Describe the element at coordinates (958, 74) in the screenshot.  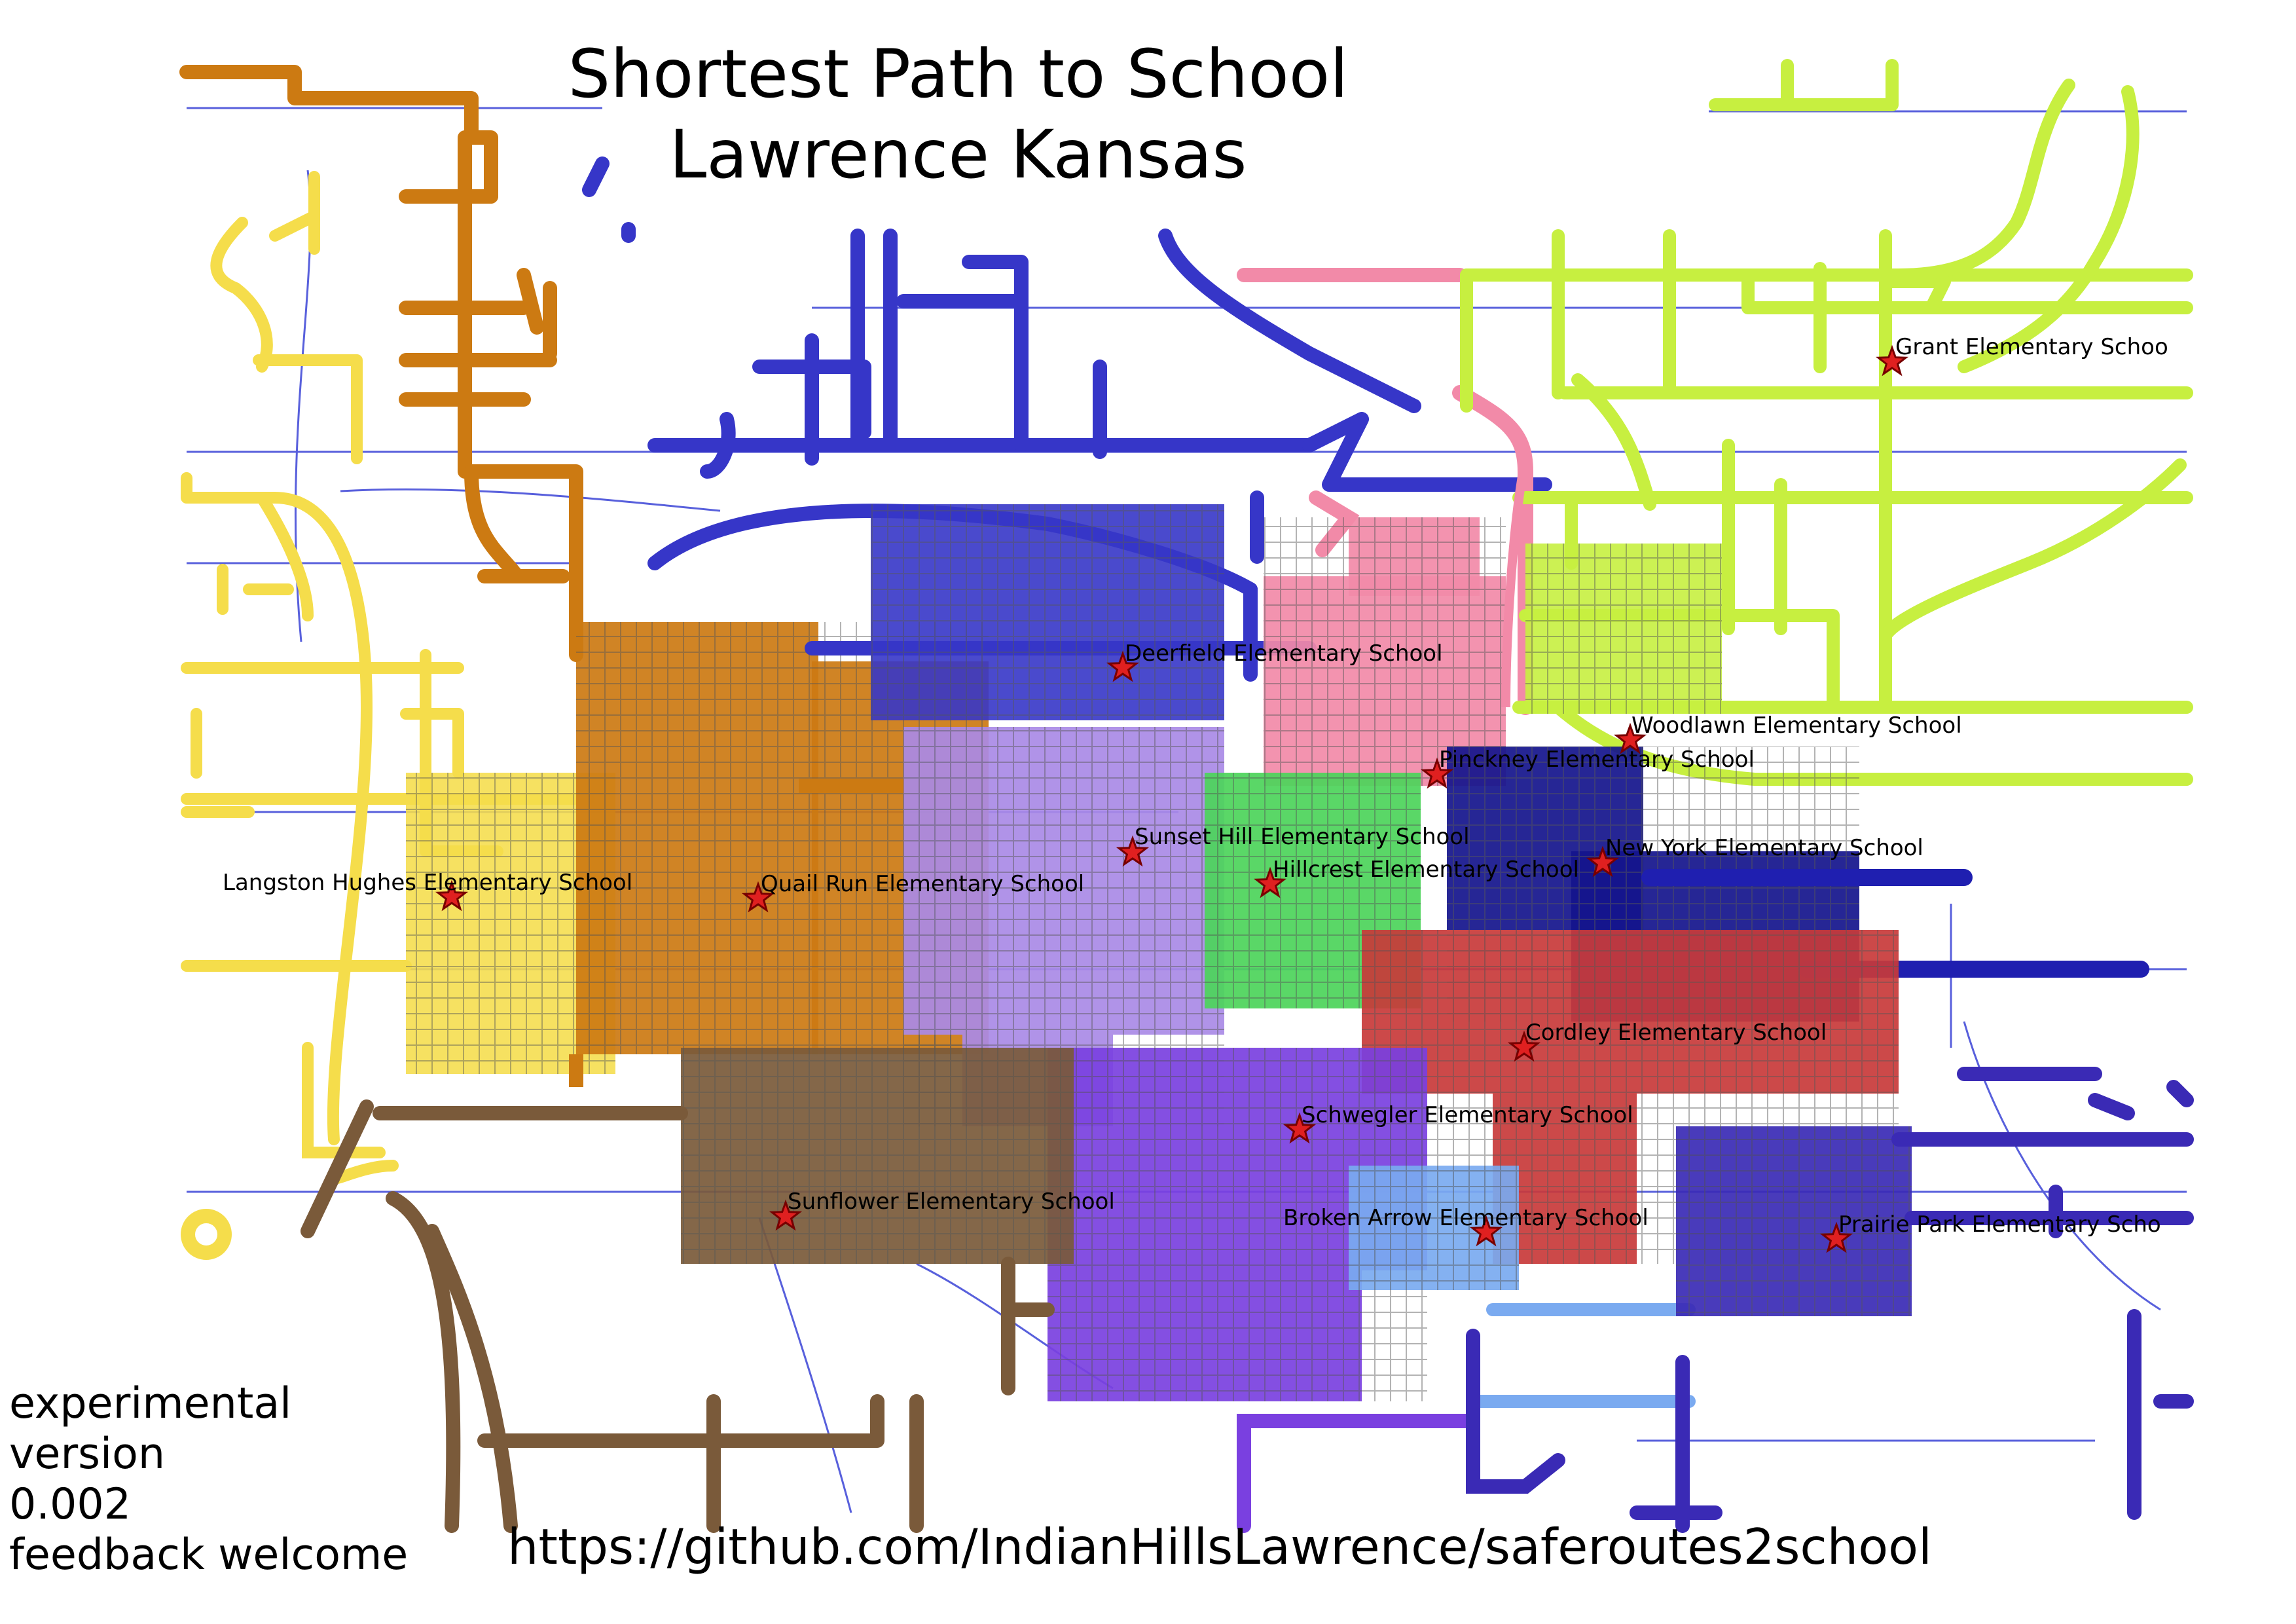
I see `map-title-line-1: Shortest Path to School` at that location.